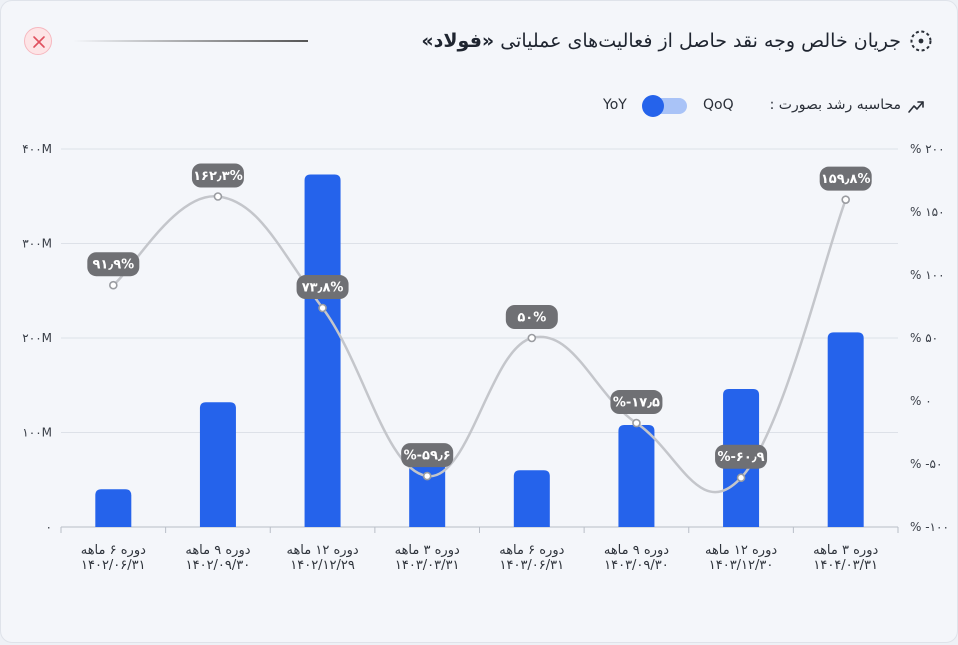 The height and width of the screenshot is (645, 958). What do you see at coordinates (718, 105) in the screenshot?
I see `qoq-option: QoQ` at bounding box center [718, 105].